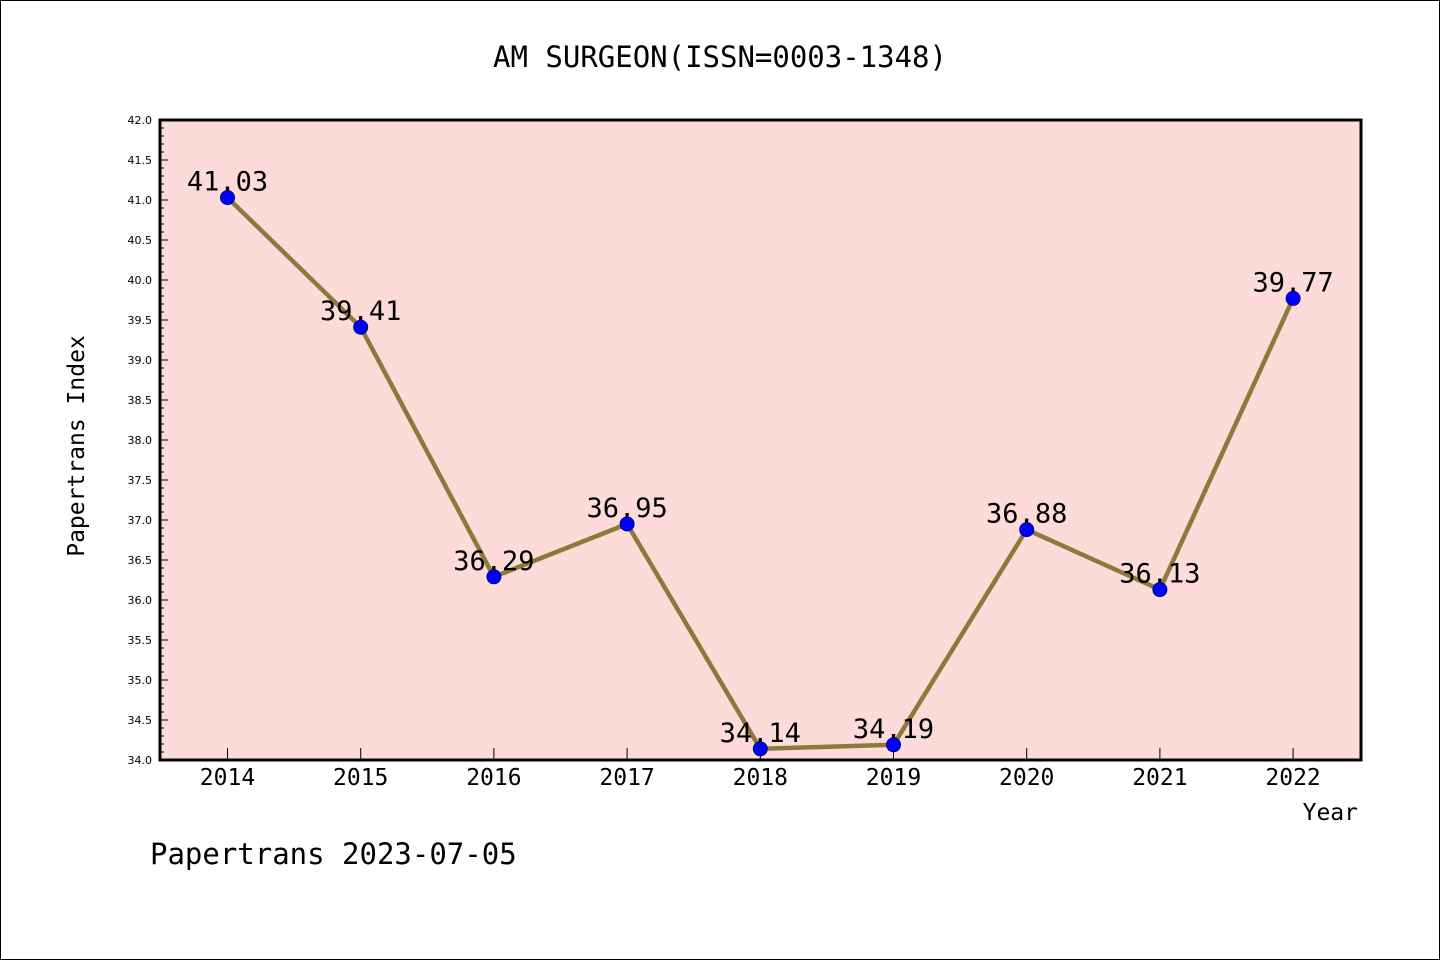 Image resolution: width=1440 pixels, height=960 pixels. I want to click on y-tick-label: 40.5, so click(140, 240).